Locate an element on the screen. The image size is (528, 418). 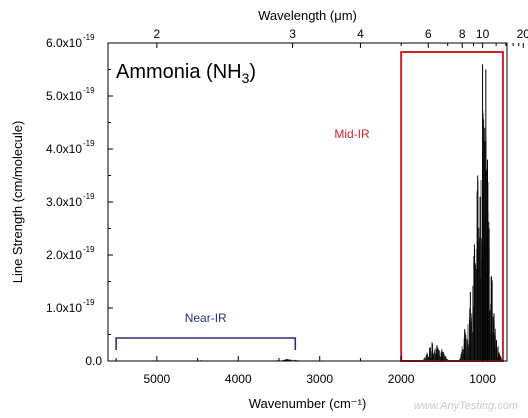
y-tick-exponent-1: -19 is located at coordinates (89, 302).